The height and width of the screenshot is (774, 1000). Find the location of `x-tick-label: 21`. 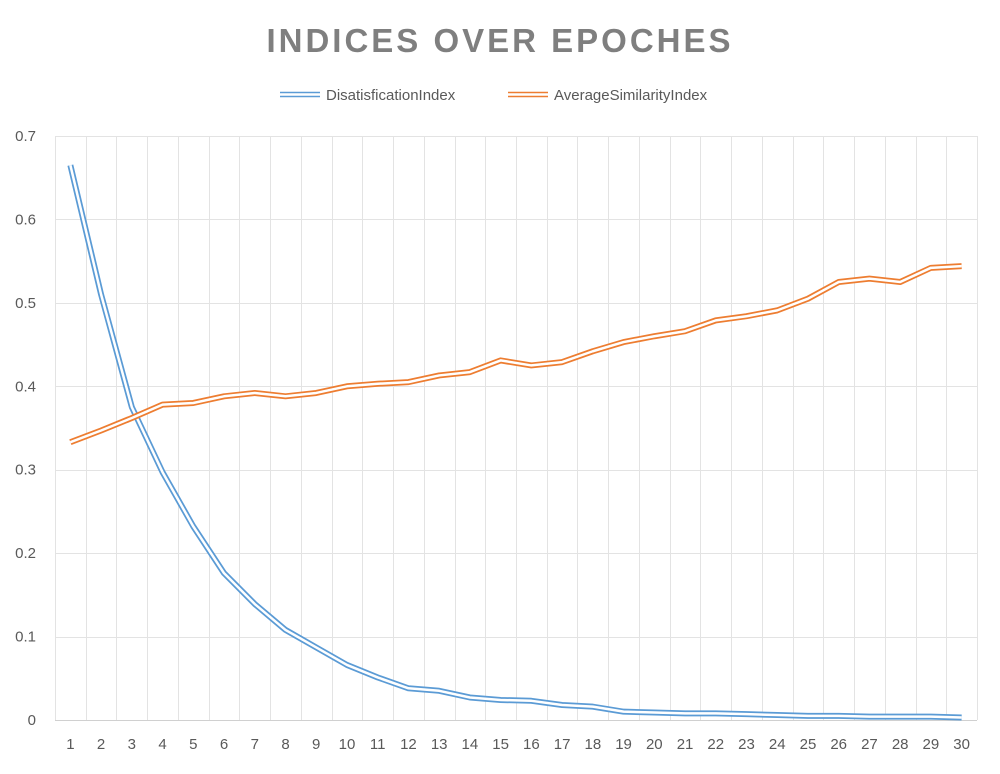

x-tick-label: 21 is located at coordinates (685, 744).